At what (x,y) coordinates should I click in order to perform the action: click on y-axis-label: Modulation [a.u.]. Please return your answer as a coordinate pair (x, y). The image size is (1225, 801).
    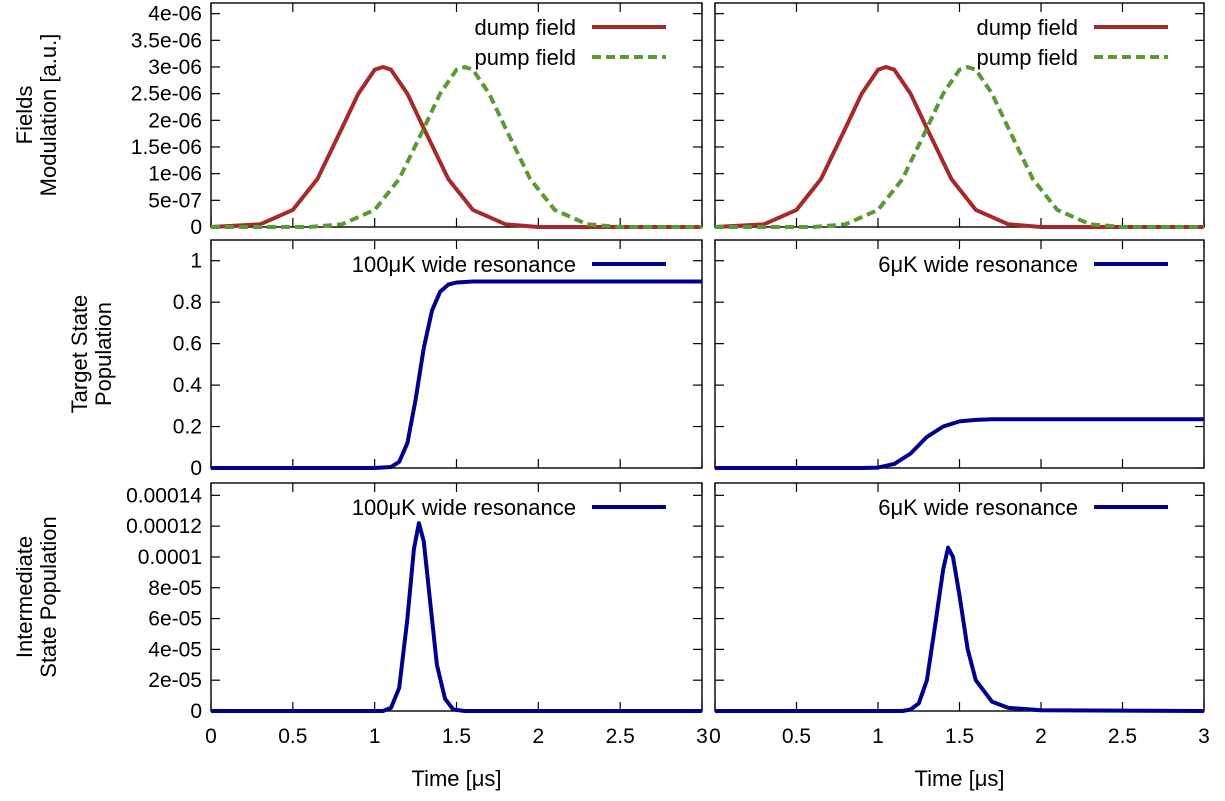
    Looking at the image, I should click on (48, 115).